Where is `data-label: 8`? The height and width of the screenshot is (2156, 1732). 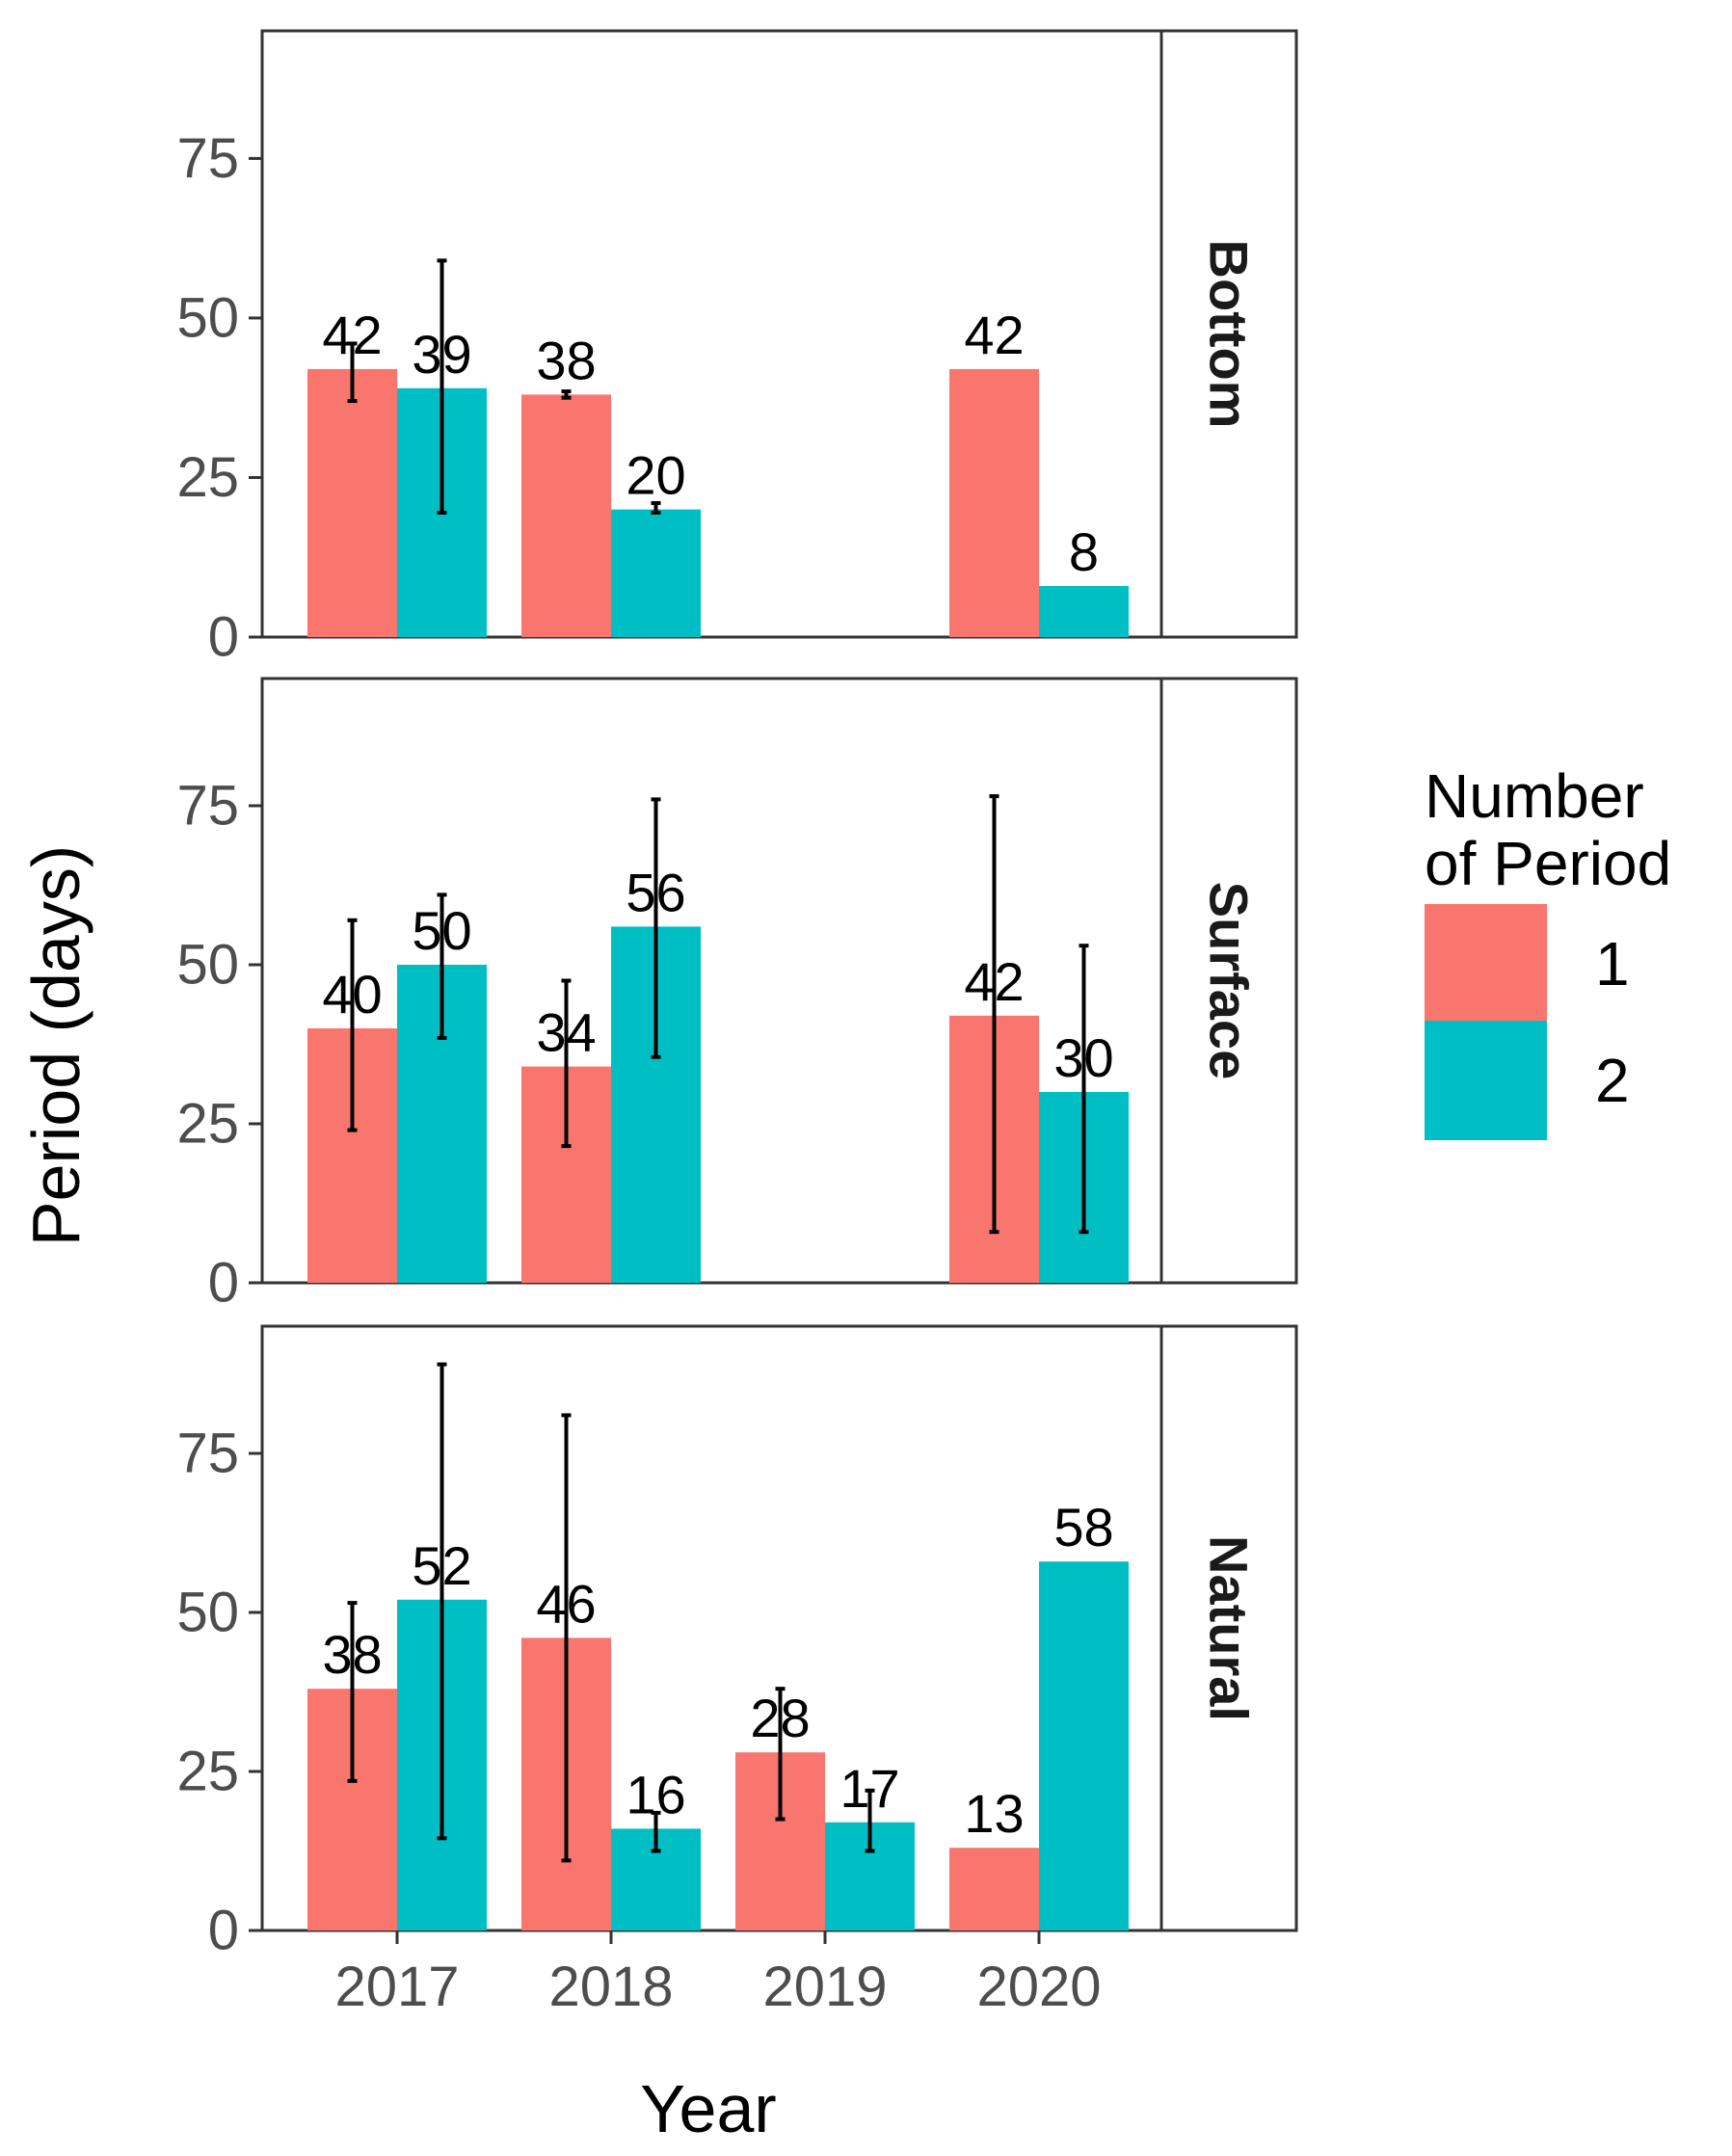
data-label: 8 is located at coordinates (1084, 551).